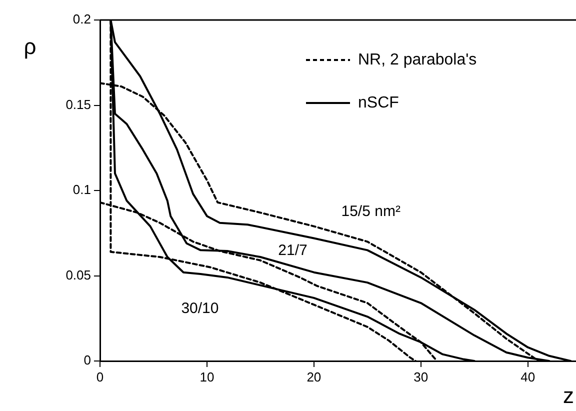 This screenshot has width=576, height=411. What do you see at coordinates (528, 376) in the screenshot?
I see `x-tick-label: 40` at bounding box center [528, 376].